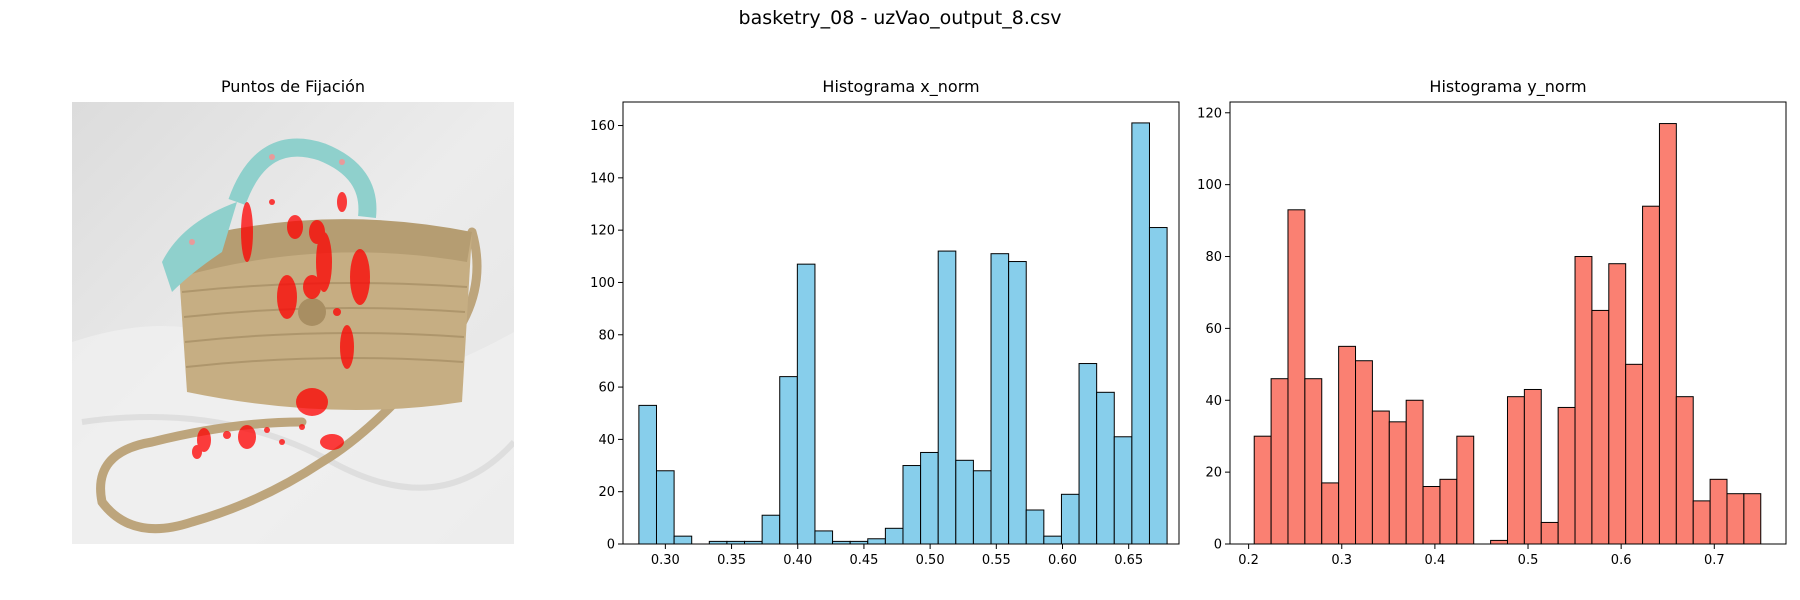 The width and height of the screenshot is (1800, 600). I want to click on hist-y-ytick-label: 20, so click(1213, 473).